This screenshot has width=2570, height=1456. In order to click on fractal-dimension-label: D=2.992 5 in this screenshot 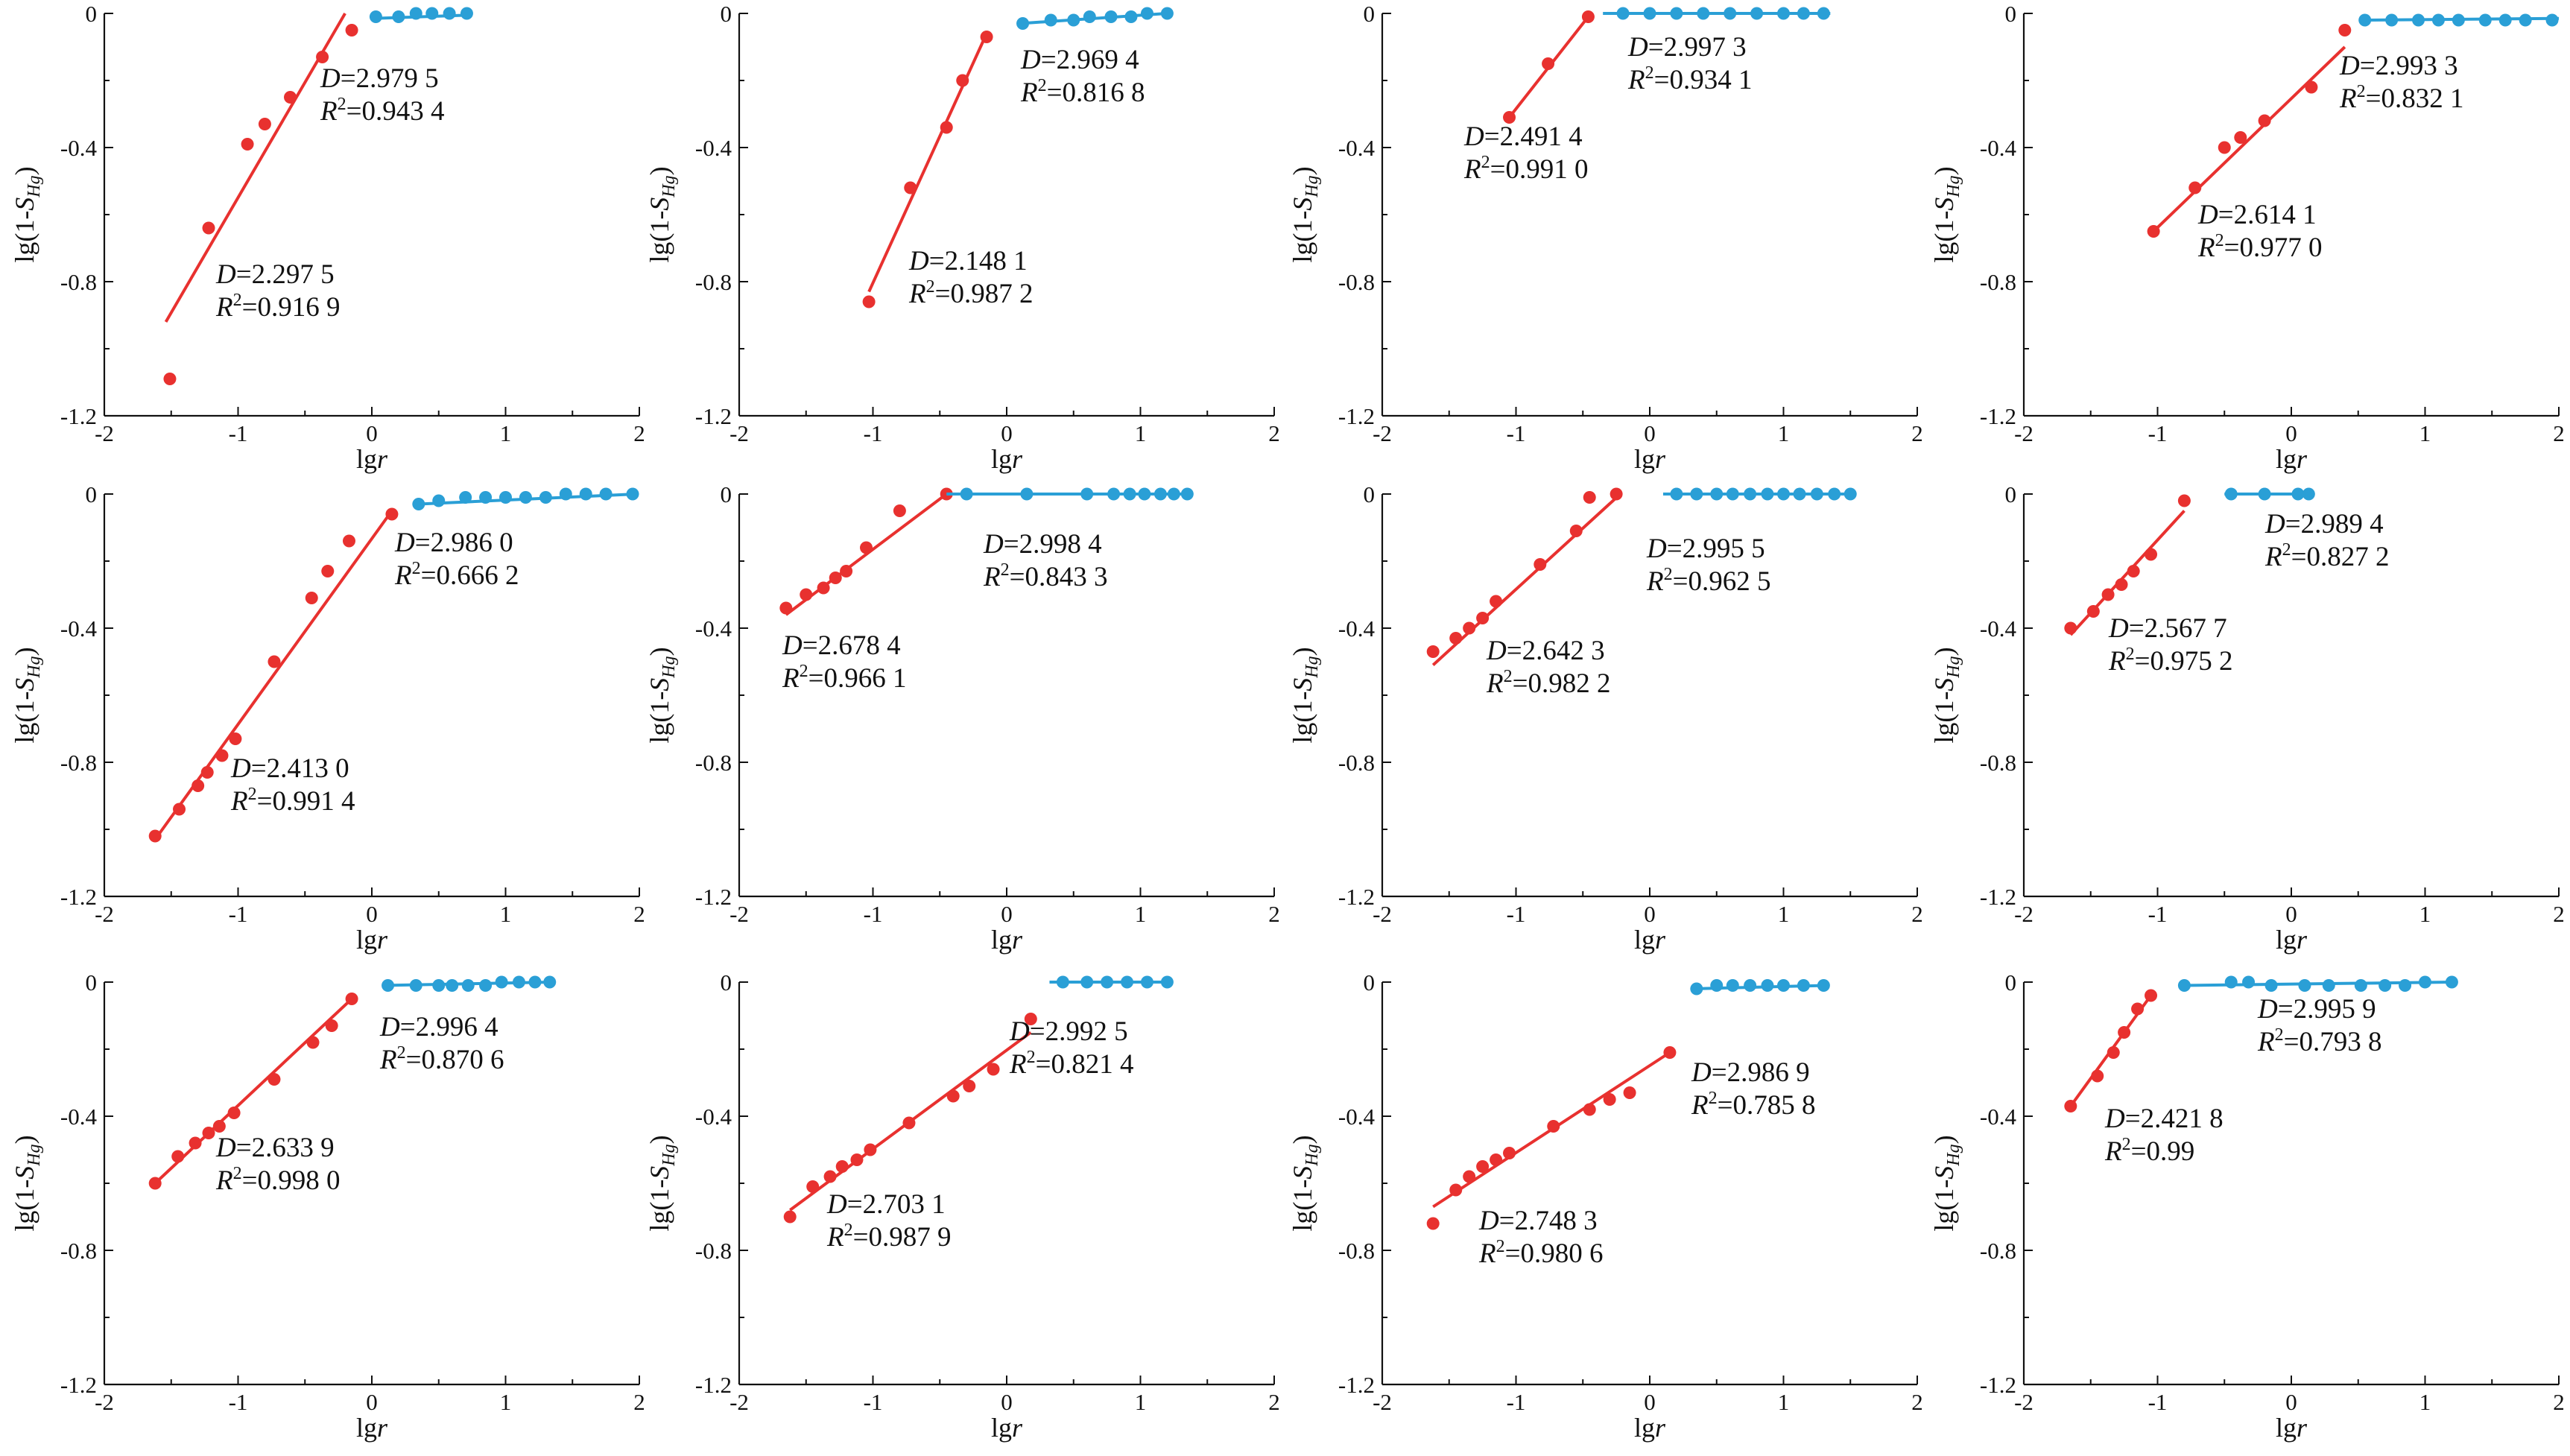, I will do `click(1068, 1031)`.